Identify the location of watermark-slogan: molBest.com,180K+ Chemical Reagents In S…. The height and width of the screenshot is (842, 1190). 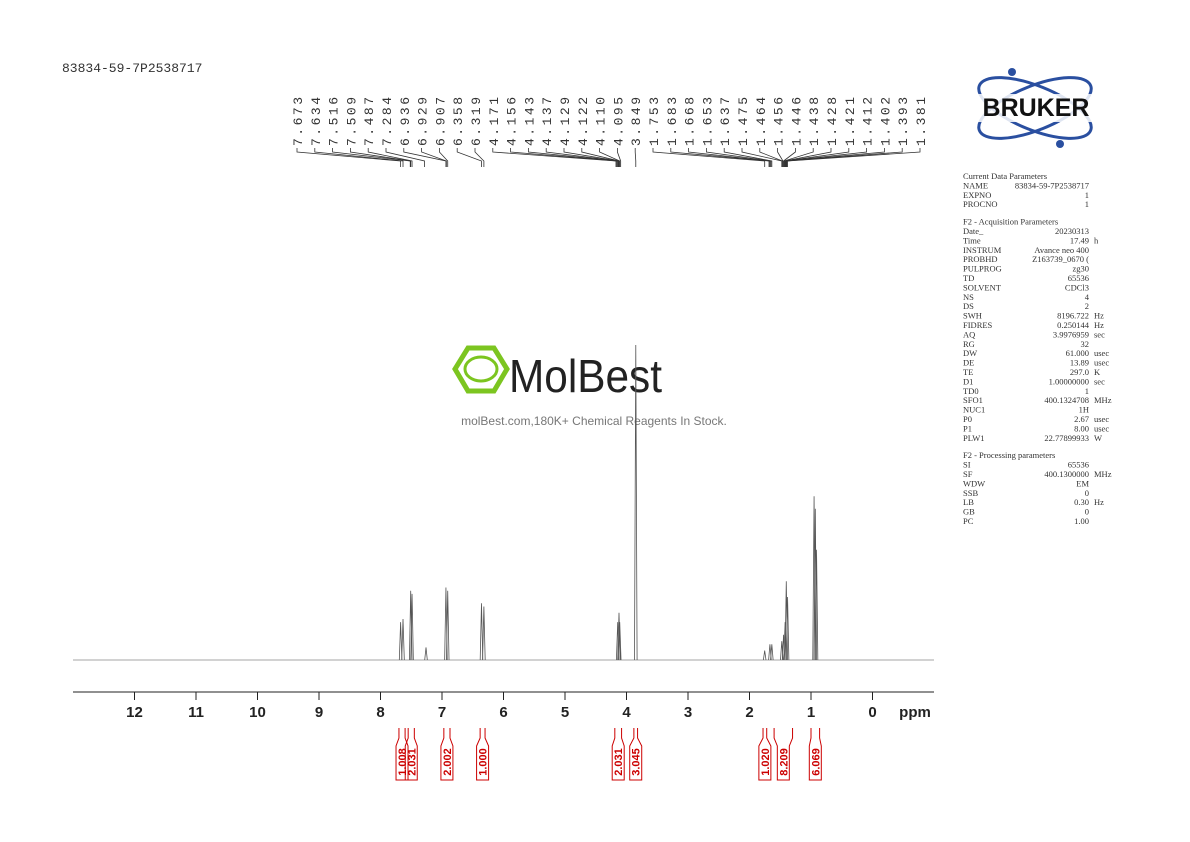
(594, 421).